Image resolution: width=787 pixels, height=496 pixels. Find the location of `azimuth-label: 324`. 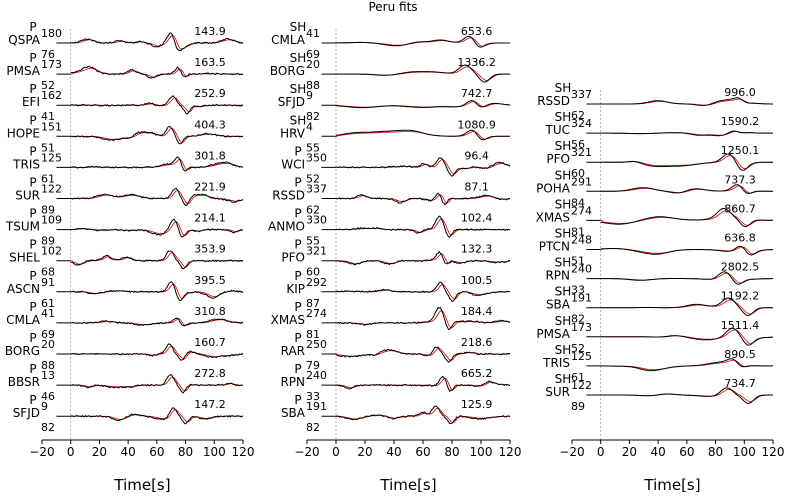

azimuth-label: 324 is located at coordinates (581, 123).